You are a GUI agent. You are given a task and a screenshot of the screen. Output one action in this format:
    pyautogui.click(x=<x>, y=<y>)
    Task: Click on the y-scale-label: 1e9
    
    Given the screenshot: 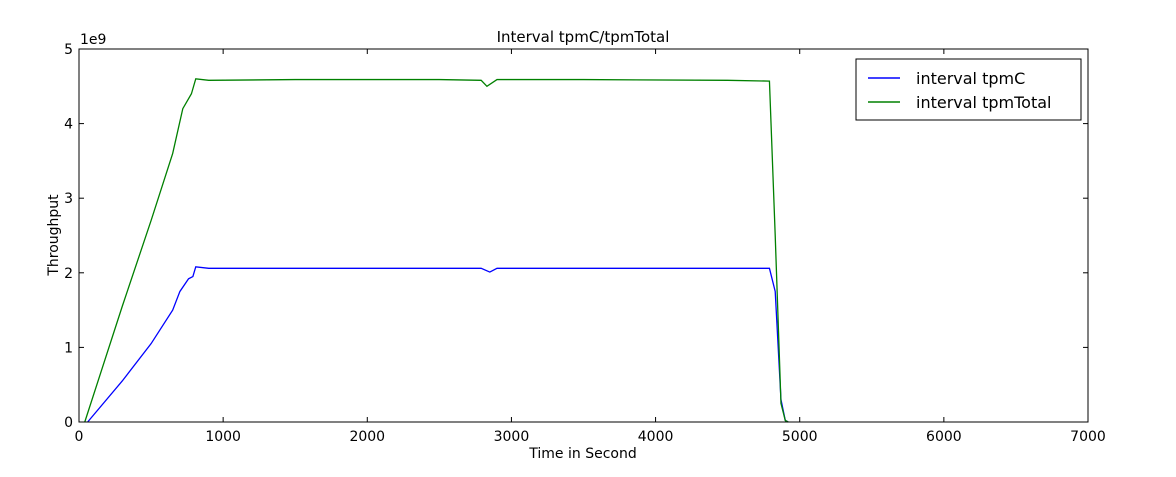 What is the action you would take?
    pyautogui.click(x=93, y=40)
    